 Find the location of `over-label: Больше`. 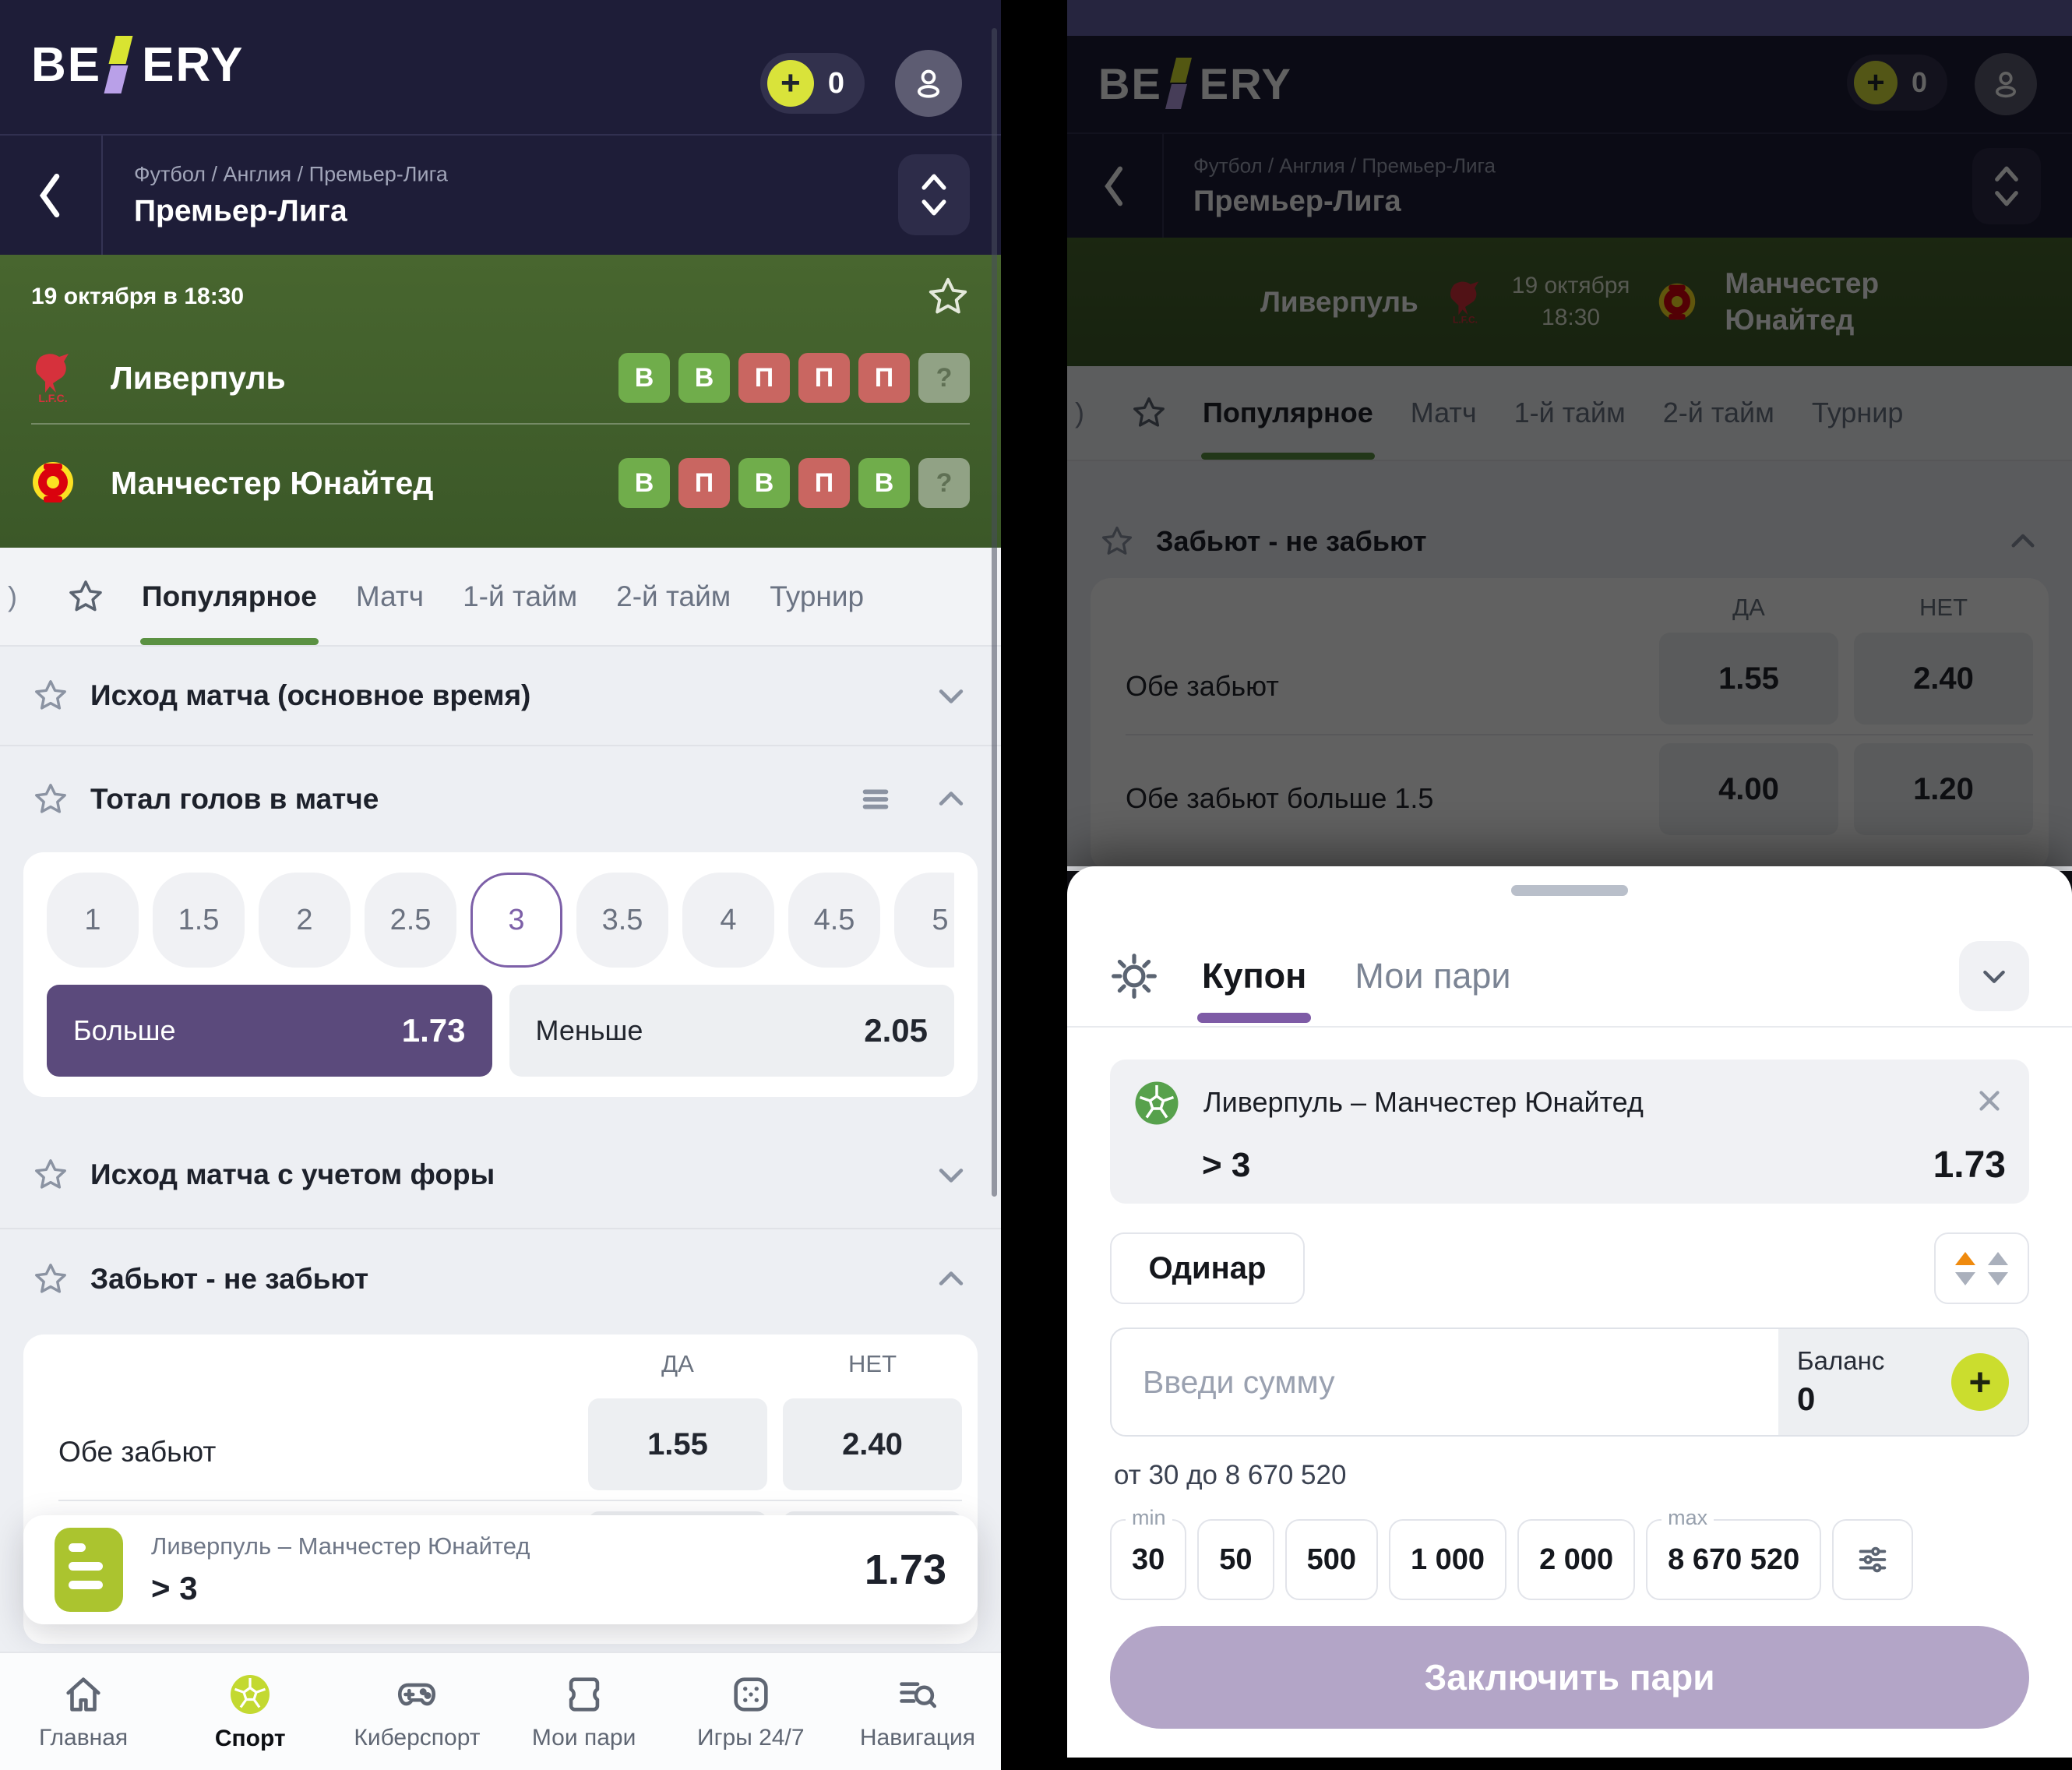

over-label: Больше is located at coordinates (124, 1030).